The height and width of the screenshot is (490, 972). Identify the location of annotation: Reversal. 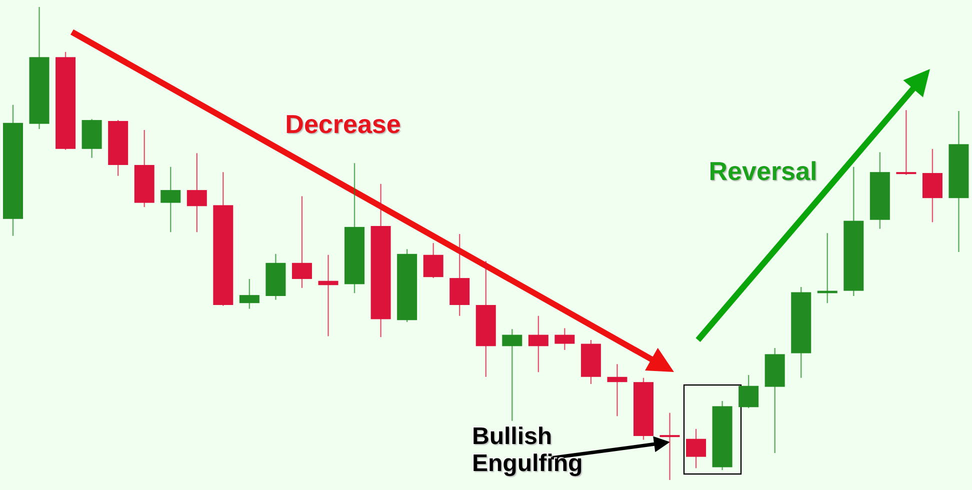
(763, 171).